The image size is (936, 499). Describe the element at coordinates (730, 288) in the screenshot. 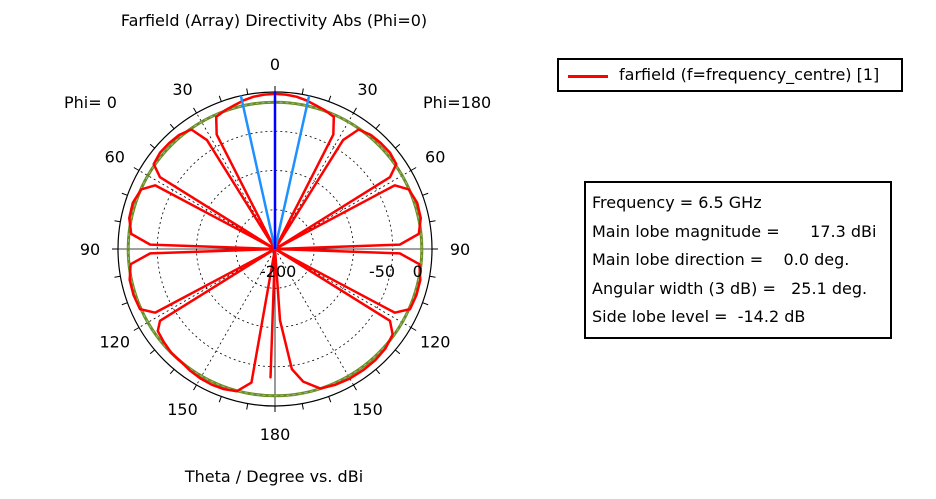

I see `angular-width-text: Angular width (3 dB) = 25.1 deg.` at that location.